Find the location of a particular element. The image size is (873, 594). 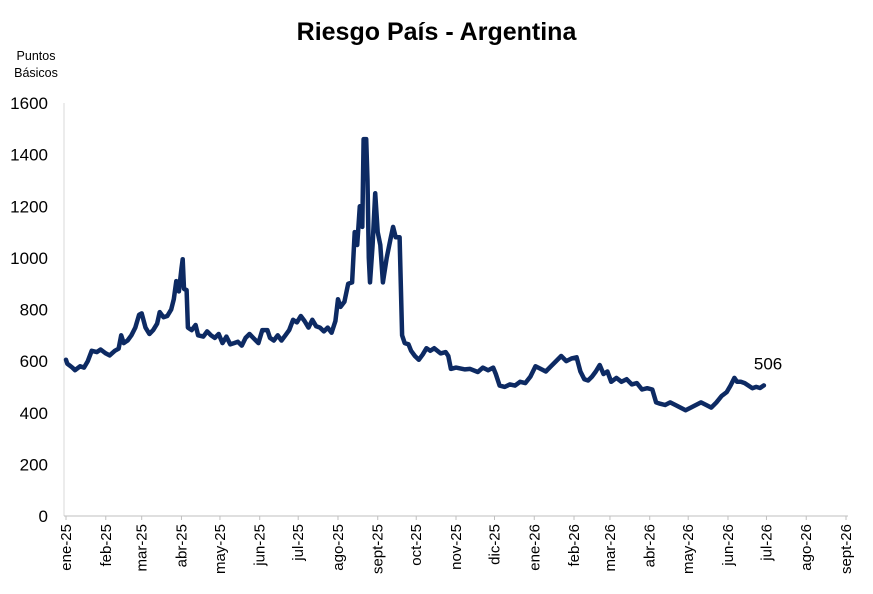

x-tick-label: may-25 is located at coordinates (220, 549).